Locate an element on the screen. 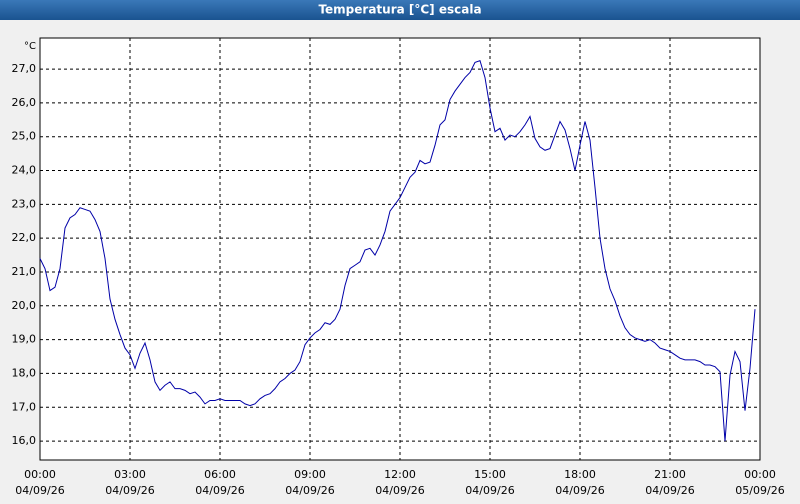 This screenshot has width=800, height=504. y-tick-label: 20,0 is located at coordinates (24, 305).